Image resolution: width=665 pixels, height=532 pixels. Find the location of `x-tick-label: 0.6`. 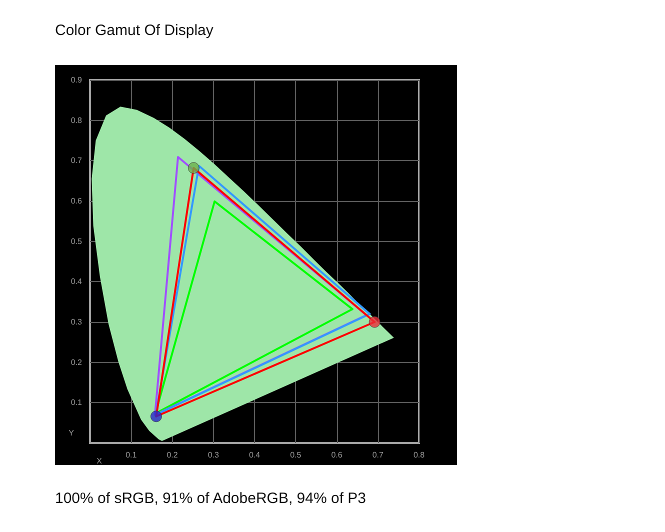

x-tick-label: 0.6 is located at coordinates (337, 455).